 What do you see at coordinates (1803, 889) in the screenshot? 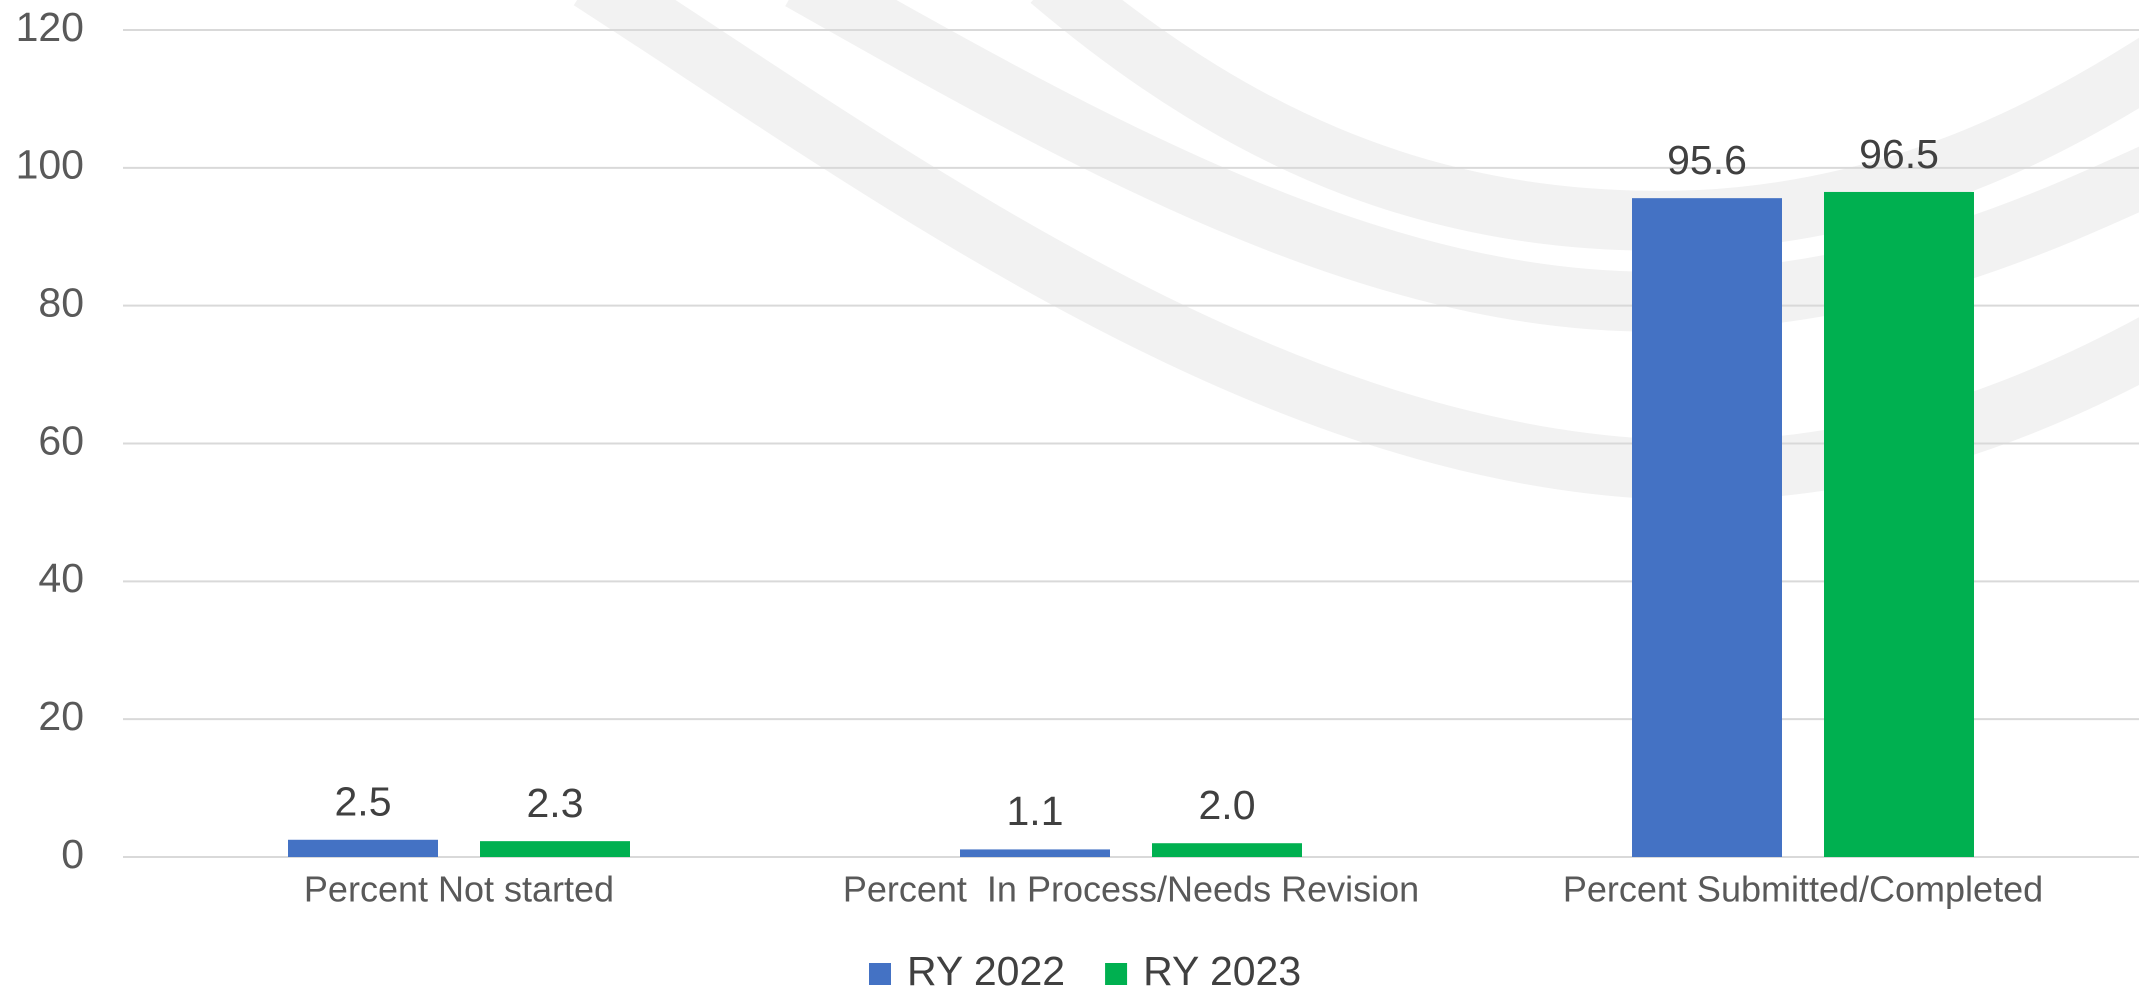
I see `x-tick-label: Percent Submitted/Completed` at bounding box center [1803, 889].